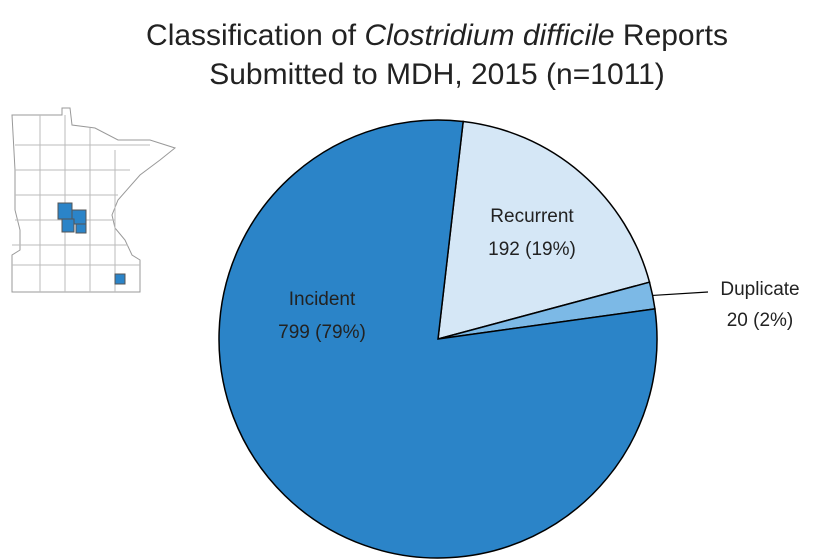 This screenshot has width=822, height=559. I want to click on slice-label: Incident, so click(322, 299).